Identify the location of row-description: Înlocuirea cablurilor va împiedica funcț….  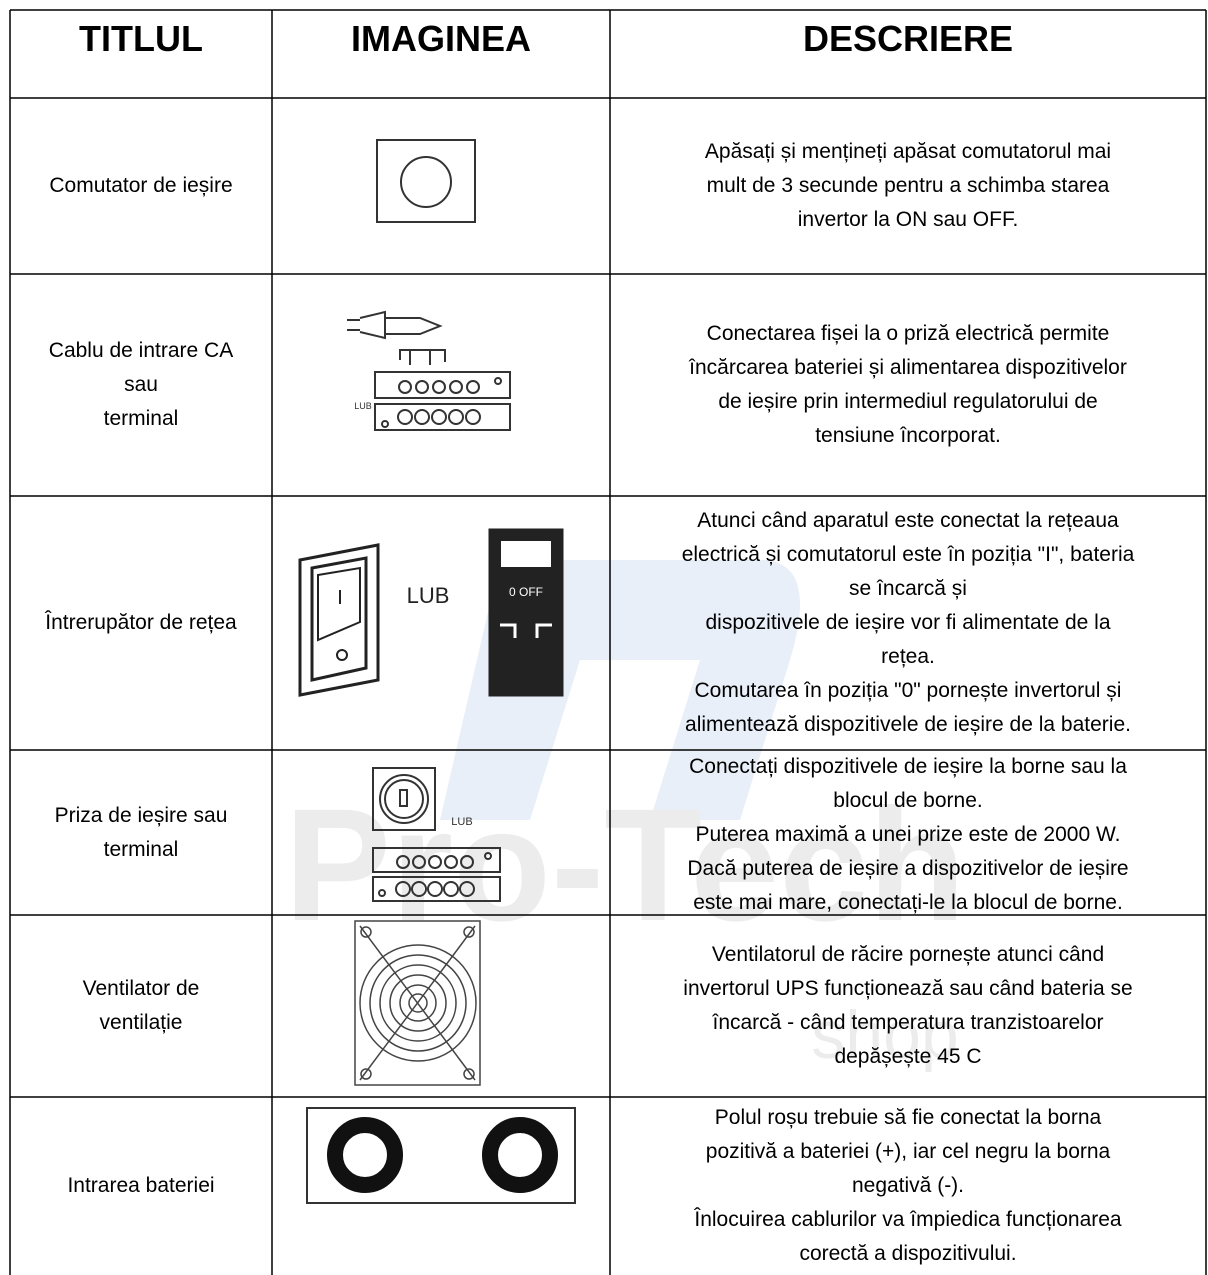
(908, 1219).